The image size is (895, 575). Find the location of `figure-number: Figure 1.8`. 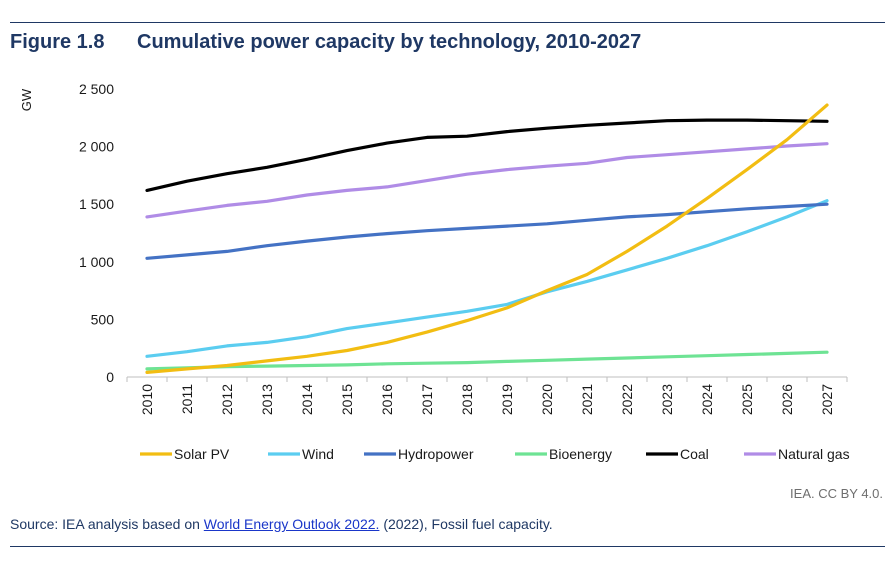

figure-number: Figure 1.8 is located at coordinates (57, 42).